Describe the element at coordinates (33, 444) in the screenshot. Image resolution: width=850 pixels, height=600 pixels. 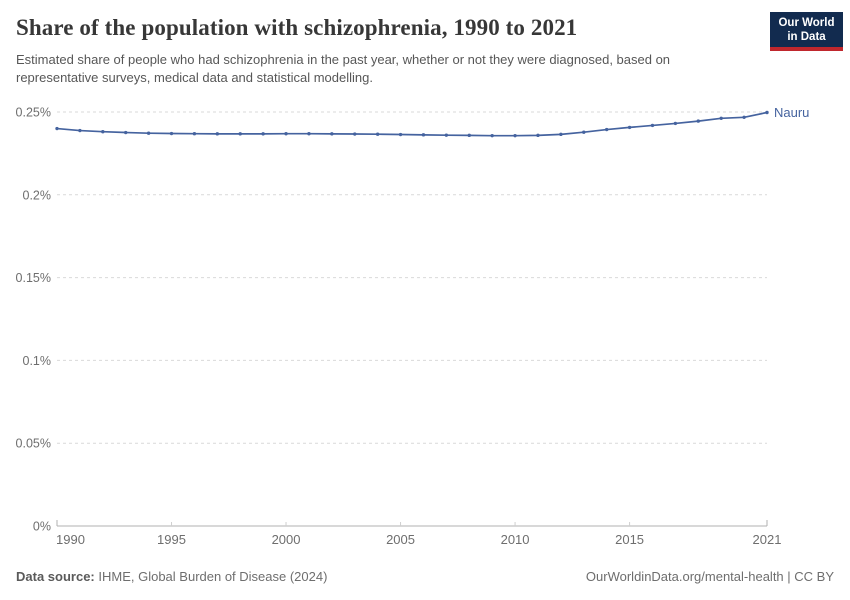
I see `y-tick-label: 0.05%` at that location.